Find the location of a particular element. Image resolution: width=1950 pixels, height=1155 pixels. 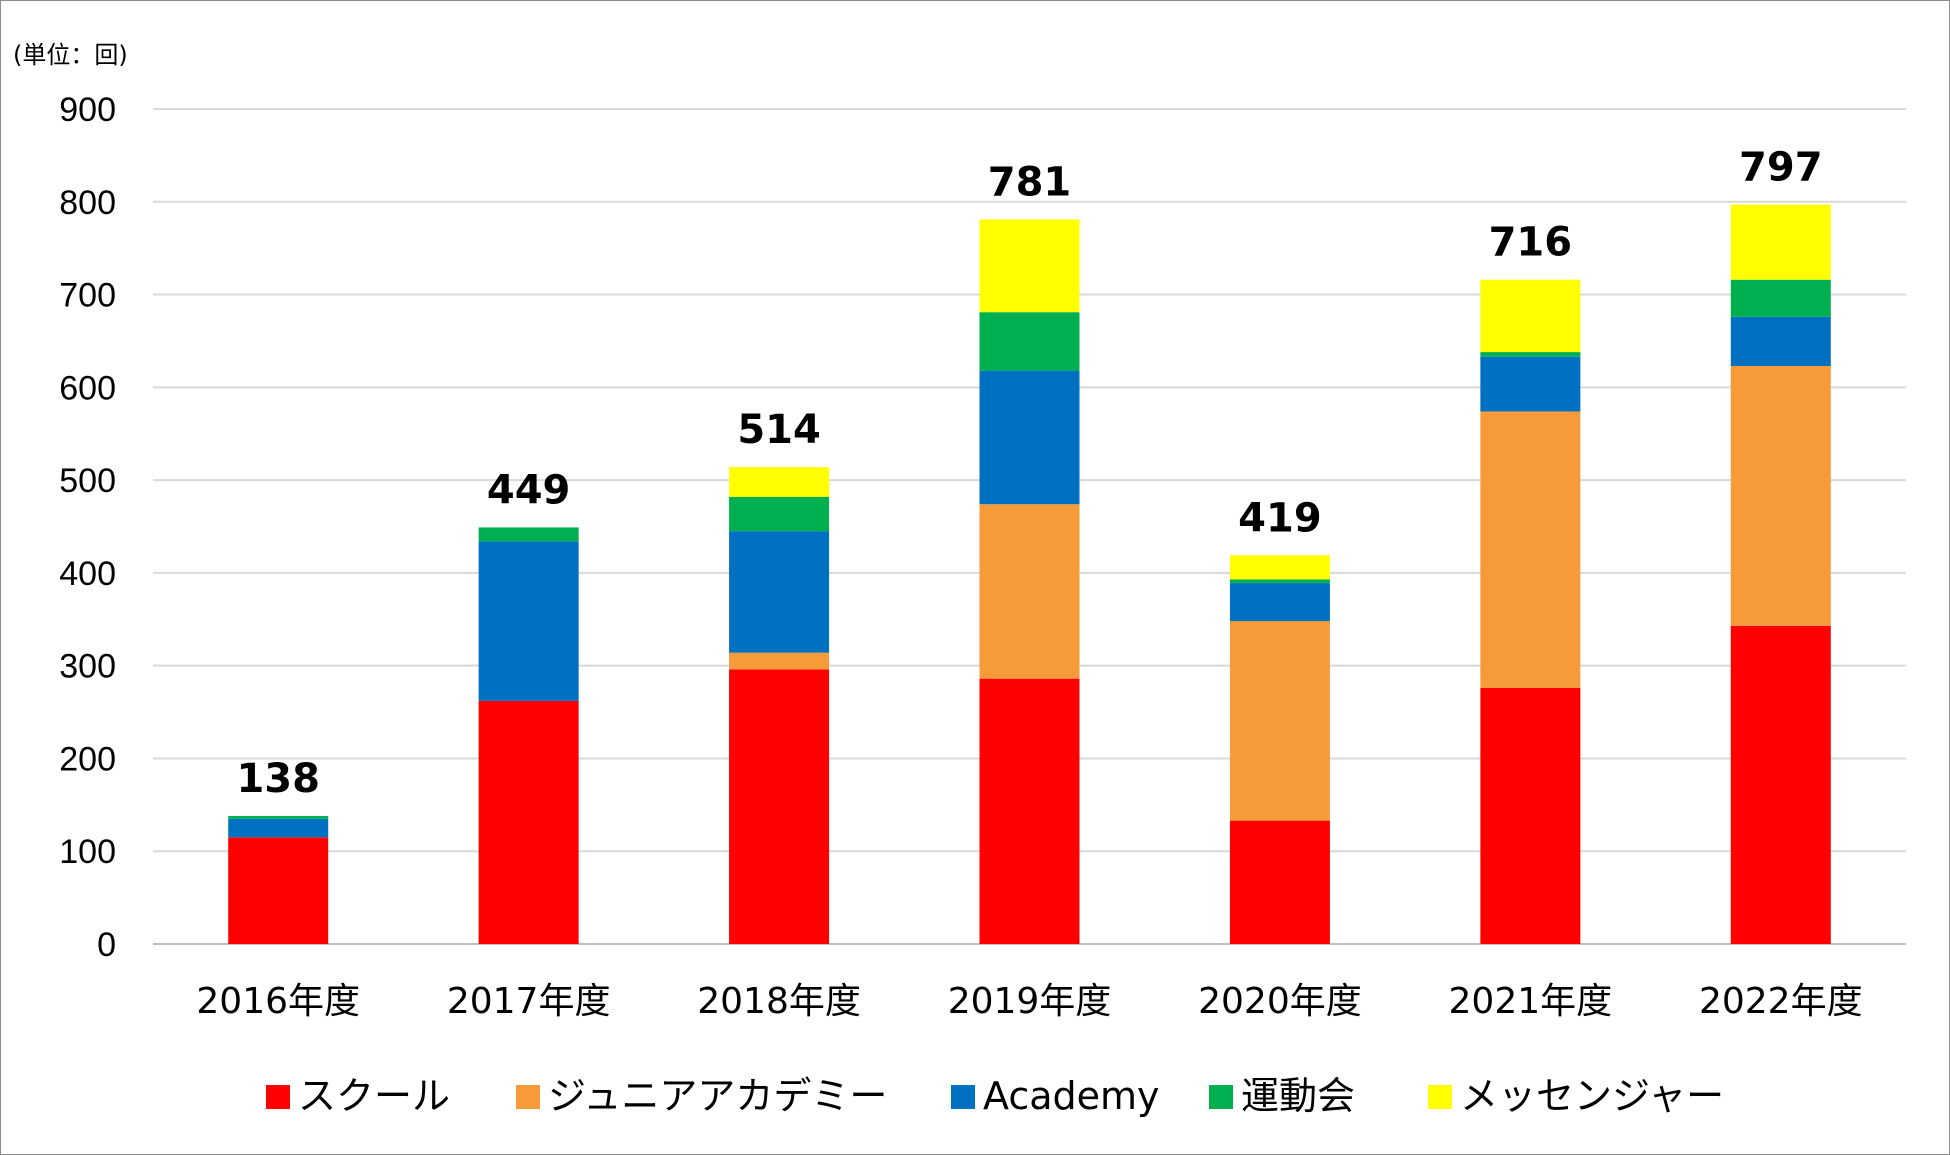

total-label: 514 is located at coordinates (779, 430).